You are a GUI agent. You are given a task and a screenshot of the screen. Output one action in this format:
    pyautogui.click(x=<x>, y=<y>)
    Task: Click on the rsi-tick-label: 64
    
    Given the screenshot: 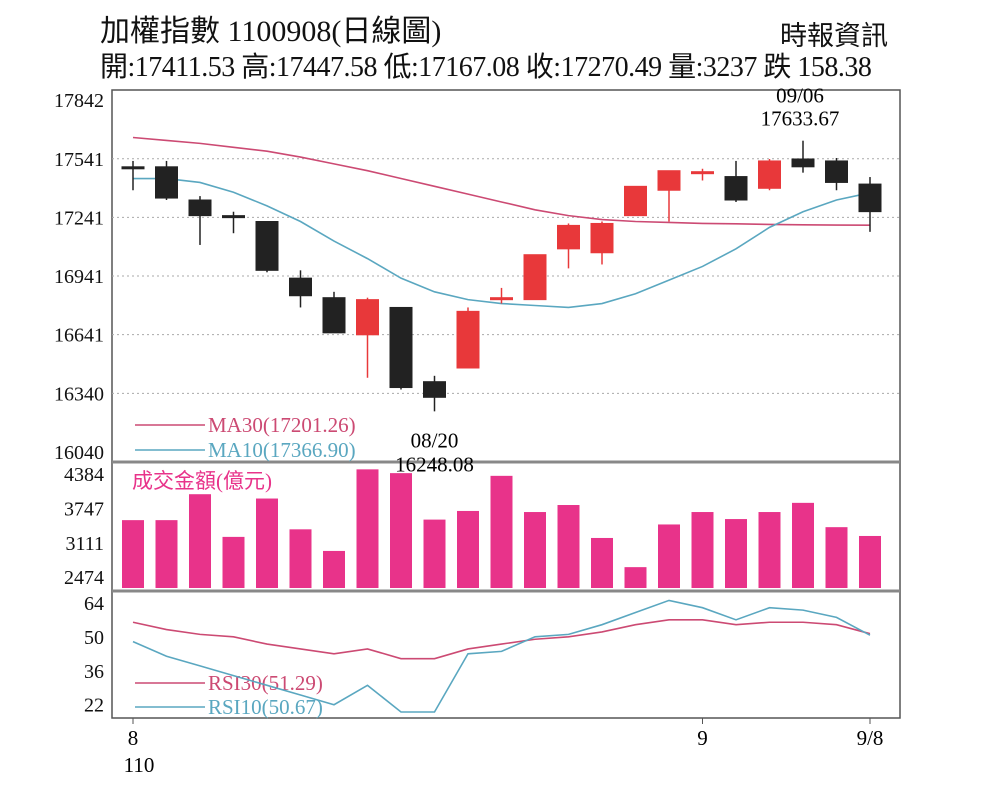 What is the action you would take?
    pyautogui.click(x=94, y=604)
    